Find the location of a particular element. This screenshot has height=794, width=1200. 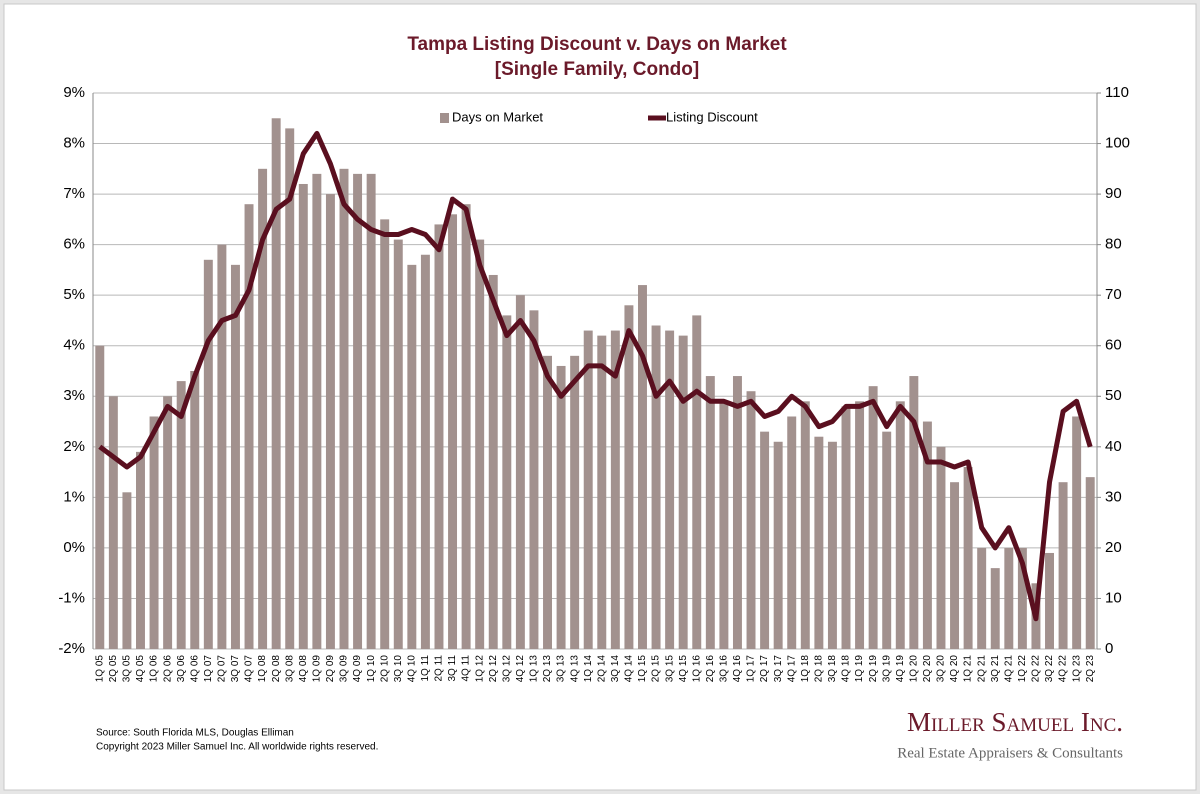

x-tick-label: 2Q 16 is located at coordinates (710, 669).